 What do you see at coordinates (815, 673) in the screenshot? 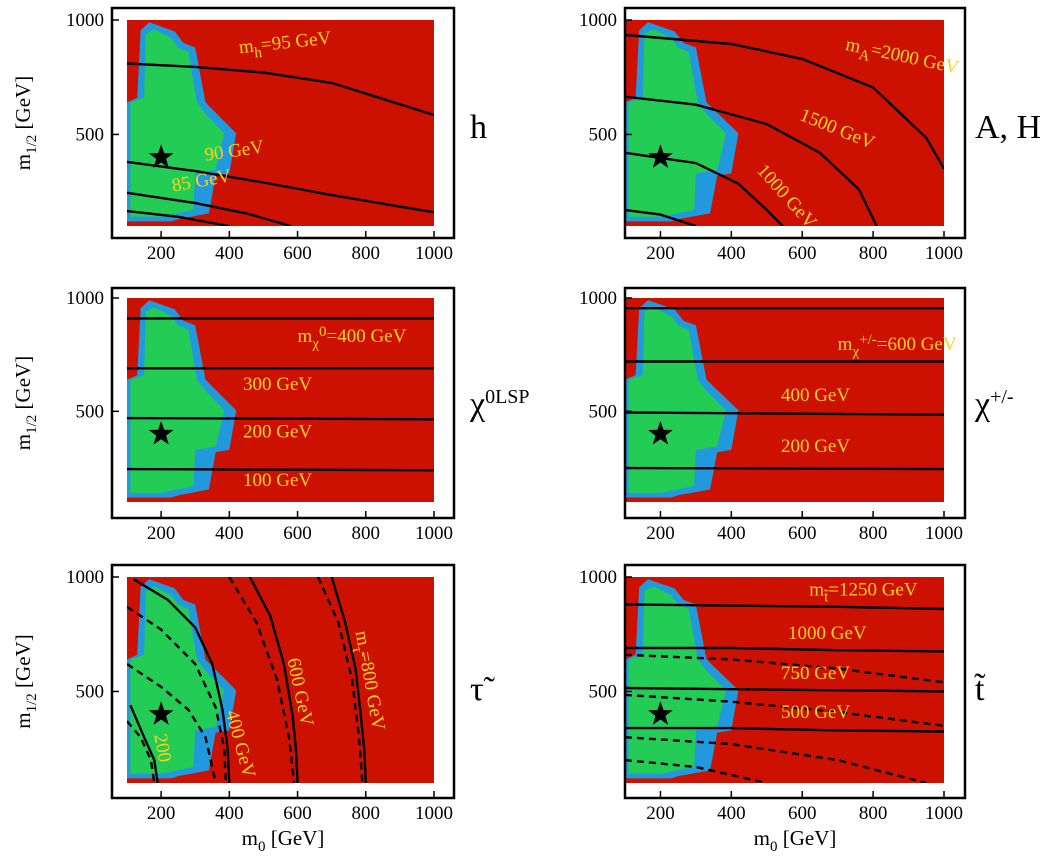
I see `contour-label-2: 750 GeV` at bounding box center [815, 673].